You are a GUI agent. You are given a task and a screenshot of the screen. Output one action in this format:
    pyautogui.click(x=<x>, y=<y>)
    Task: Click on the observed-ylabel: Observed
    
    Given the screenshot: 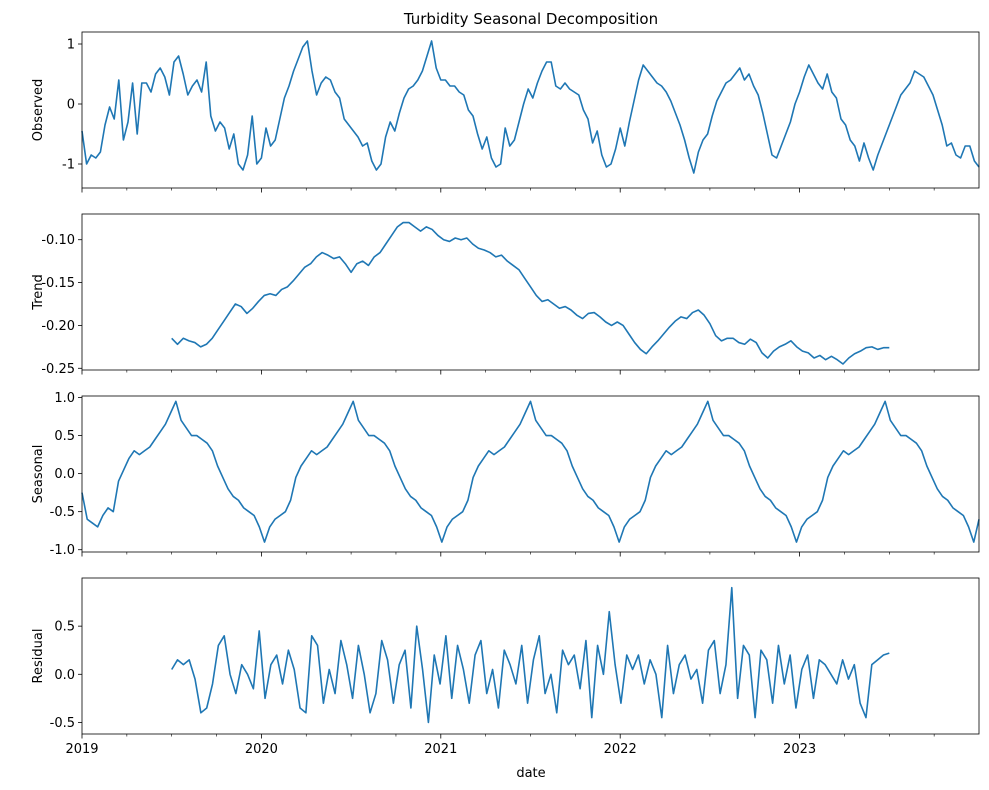 What is the action you would take?
    pyautogui.click(x=38, y=110)
    